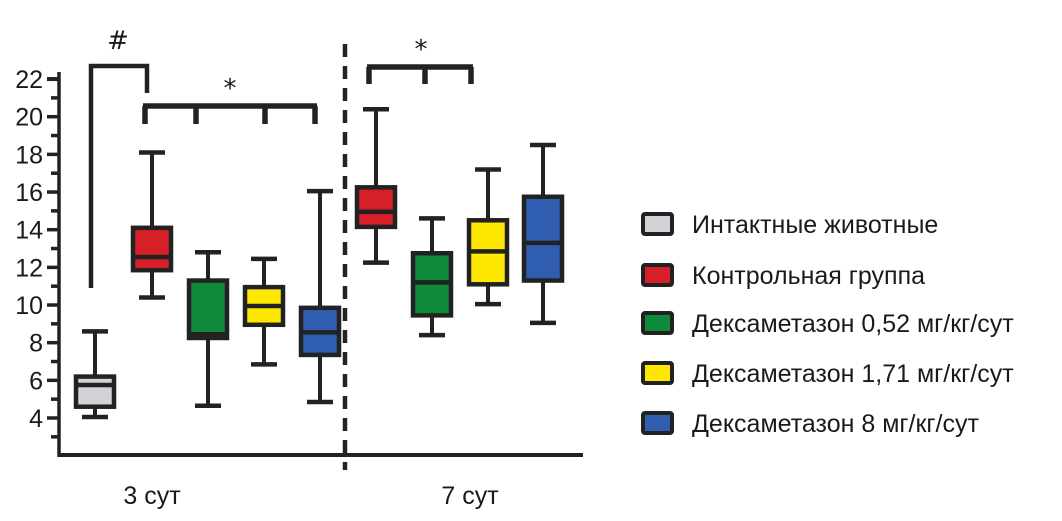 This screenshot has width=1062, height=521. I want to click on bracket-line, so click(119, 175).